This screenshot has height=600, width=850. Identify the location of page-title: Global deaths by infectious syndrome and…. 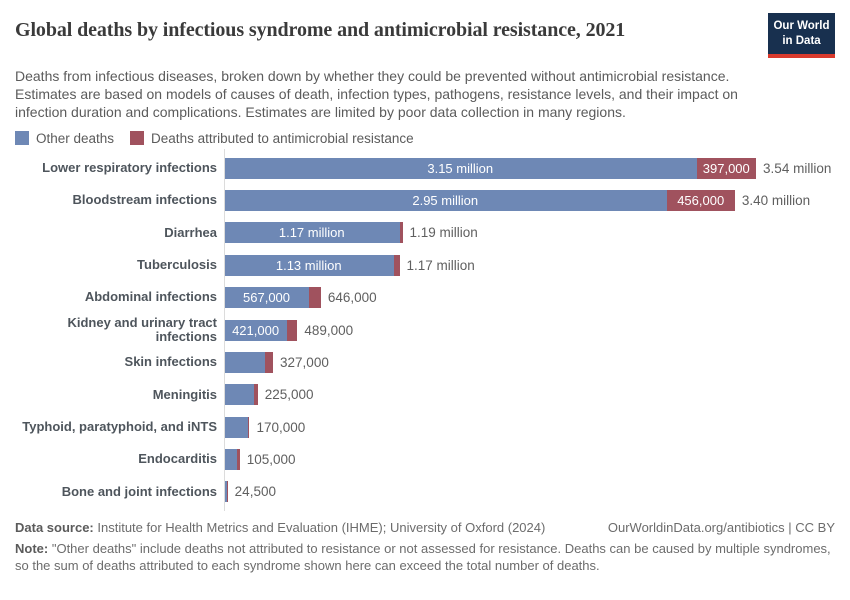
(320, 30).